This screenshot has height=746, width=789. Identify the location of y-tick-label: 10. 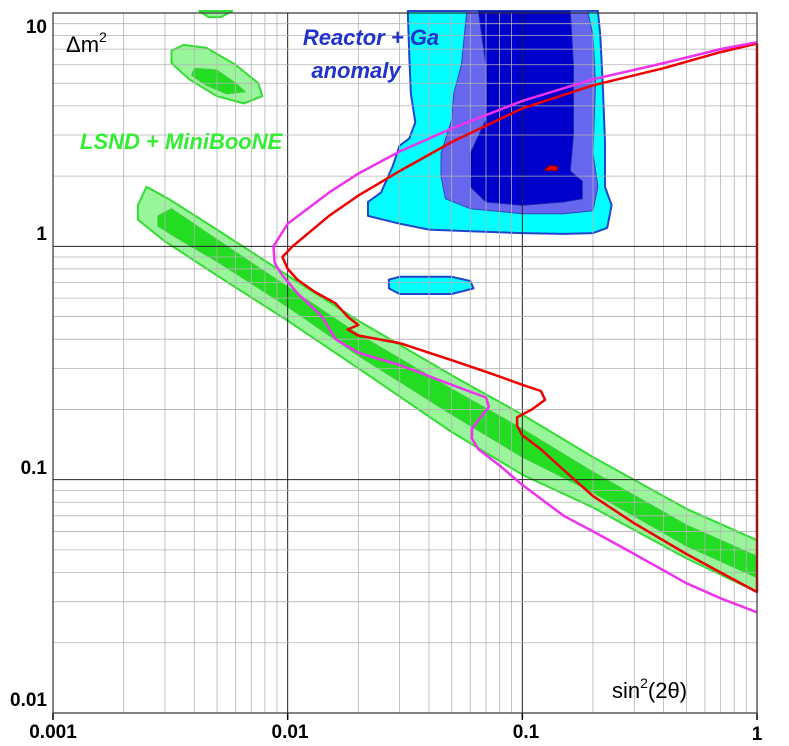
(36, 27).